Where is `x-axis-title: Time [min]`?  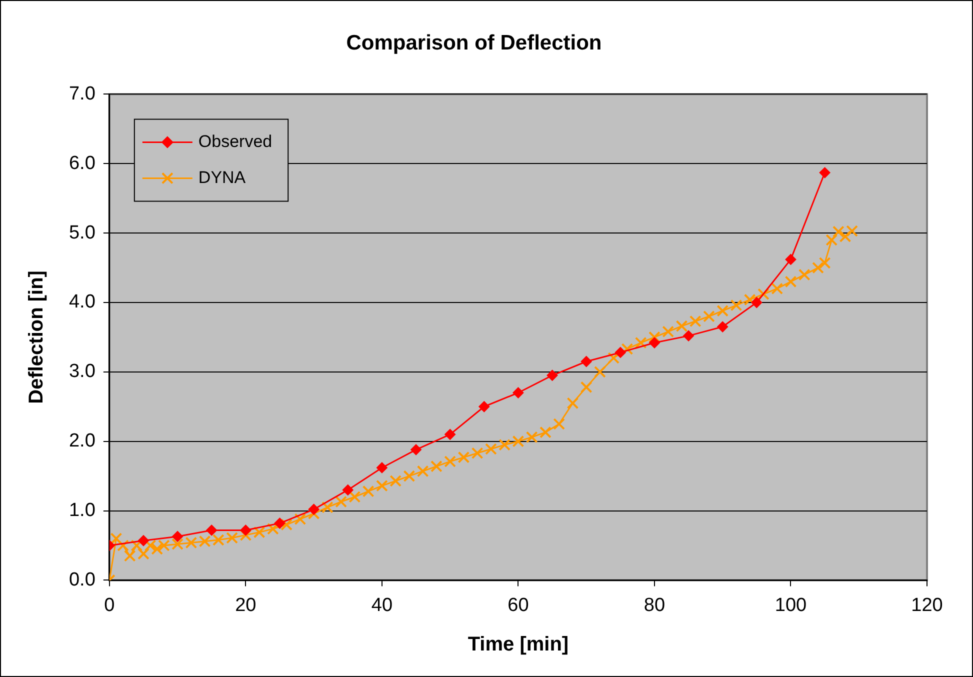
x-axis-title: Time [min] is located at coordinates (518, 645).